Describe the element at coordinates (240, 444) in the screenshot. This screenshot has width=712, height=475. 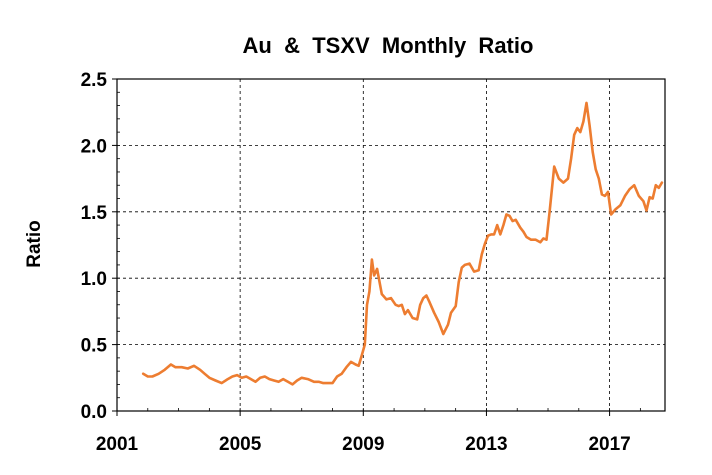
I see `x-tick-label: 2005` at that location.